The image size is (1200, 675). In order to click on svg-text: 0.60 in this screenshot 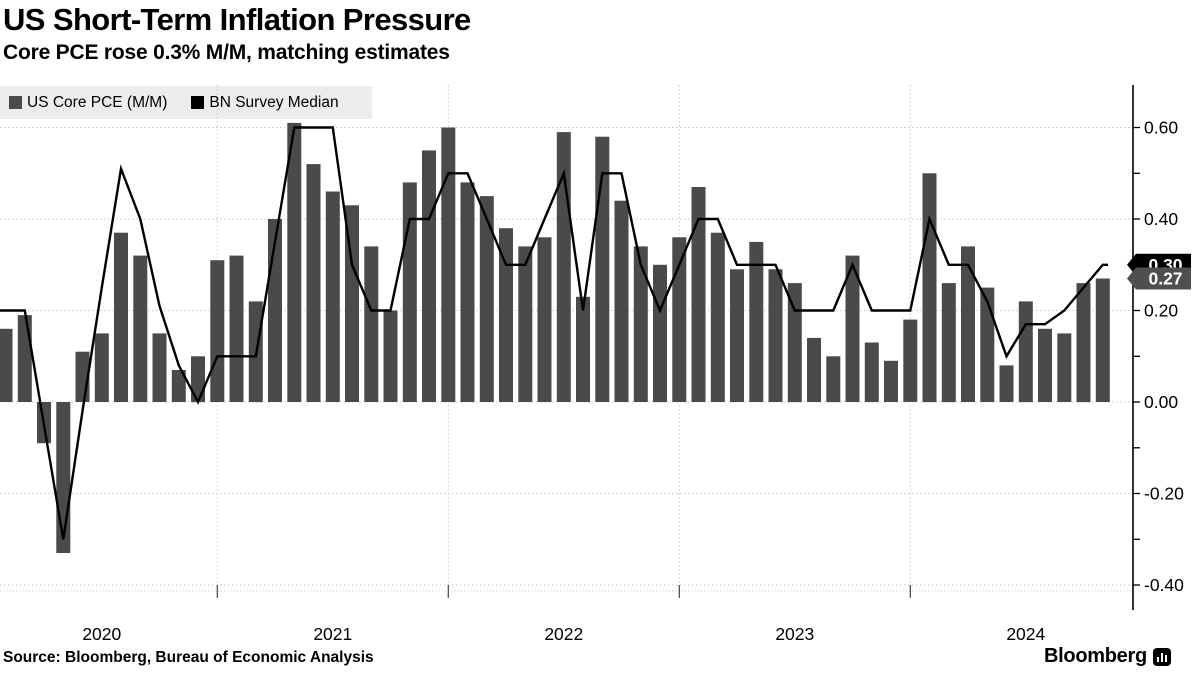, I will do `click(1161, 128)`.